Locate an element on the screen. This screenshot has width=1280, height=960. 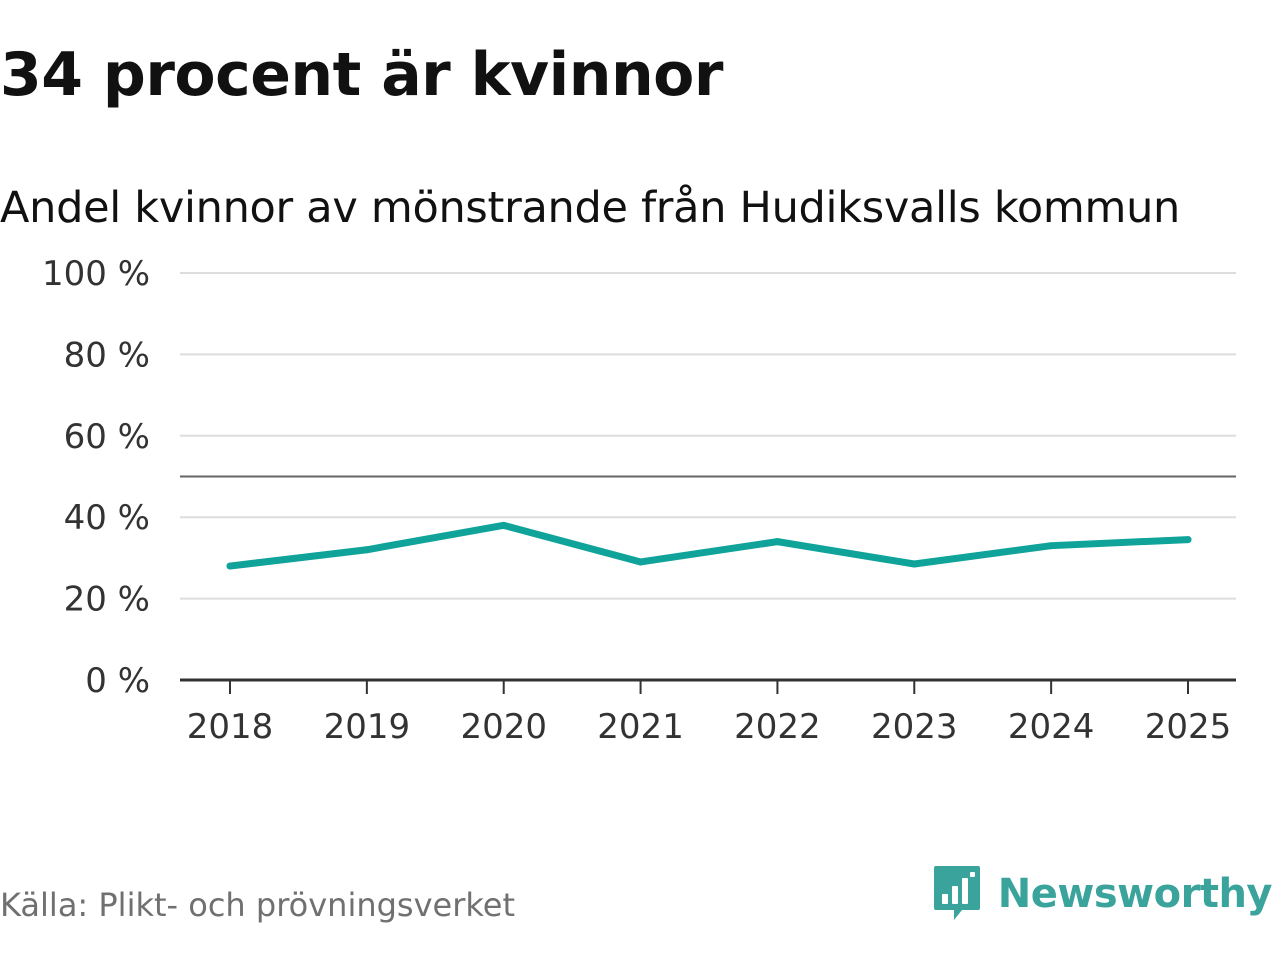
source-note: Källa: Plikt- och prövningsverket is located at coordinates (257, 905).